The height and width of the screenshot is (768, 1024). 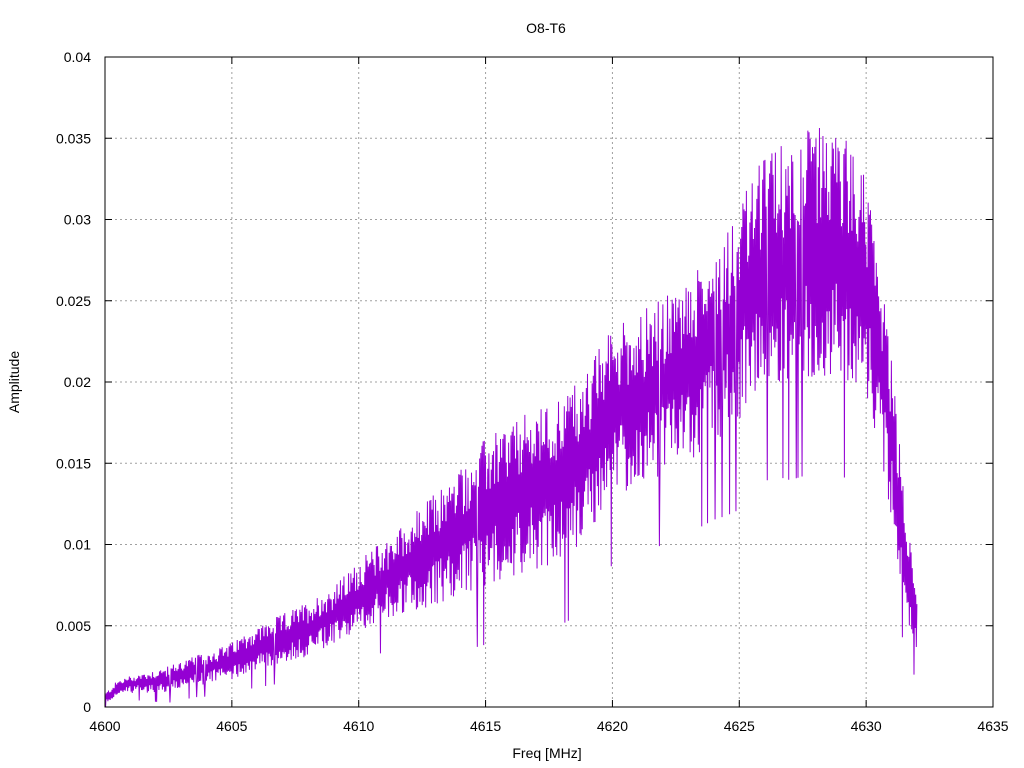 What do you see at coordinates (231, 726) in the screenshot?
I see `x-tick-label: 4605` at bounding box center [231, 726].